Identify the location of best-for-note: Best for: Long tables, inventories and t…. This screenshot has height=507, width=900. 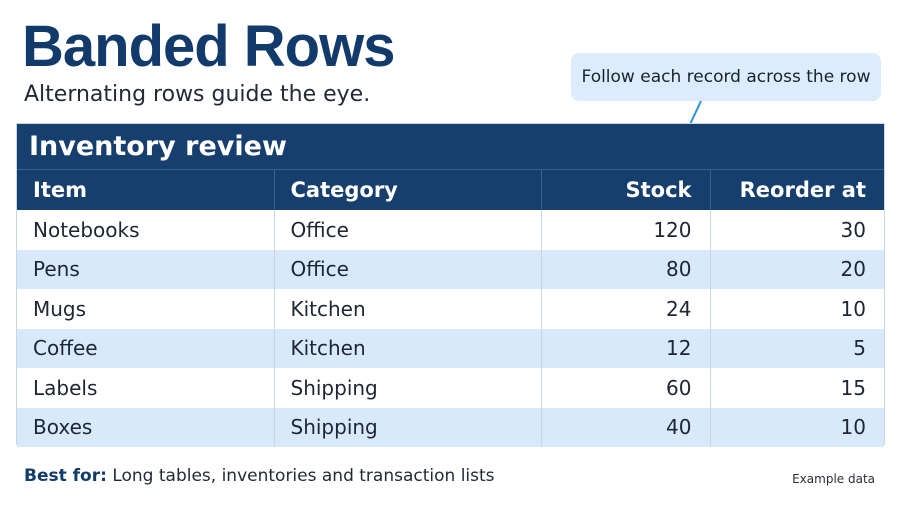
(259, 476).